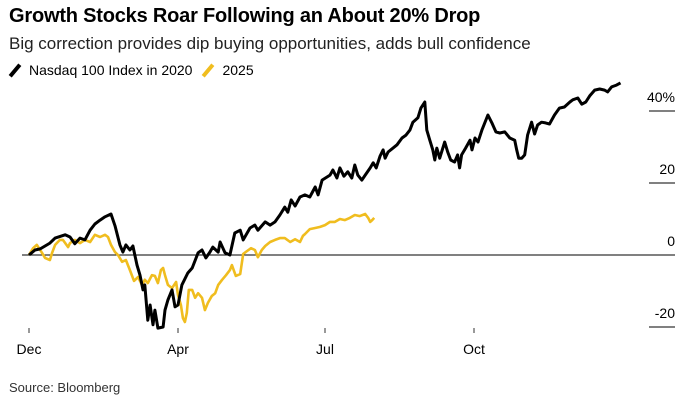 The width and height of the screenshot is (696, 404). Describe the element at coordinates (29, 349) in the screenshot. I see `x-tick-label: Dec` at that location.